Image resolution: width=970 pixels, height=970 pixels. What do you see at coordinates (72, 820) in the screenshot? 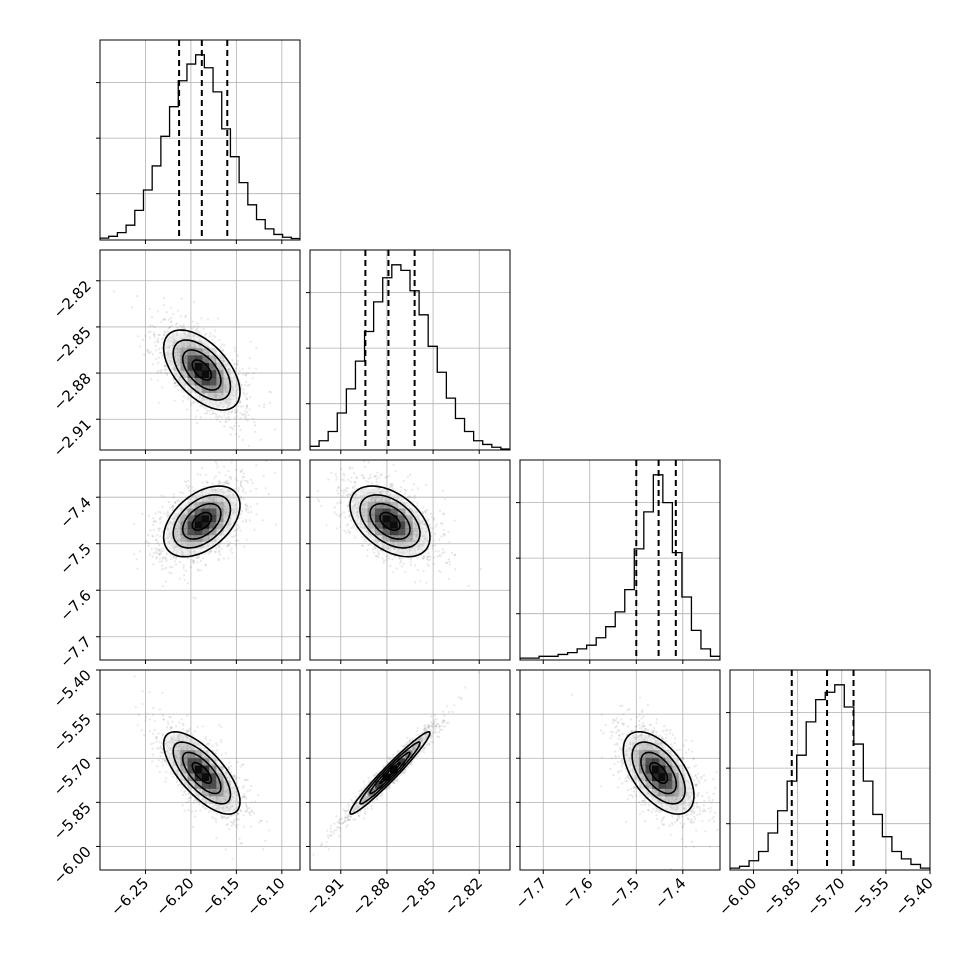
I see `y-tick-label: −5.85` at bounding box center [72, 820].